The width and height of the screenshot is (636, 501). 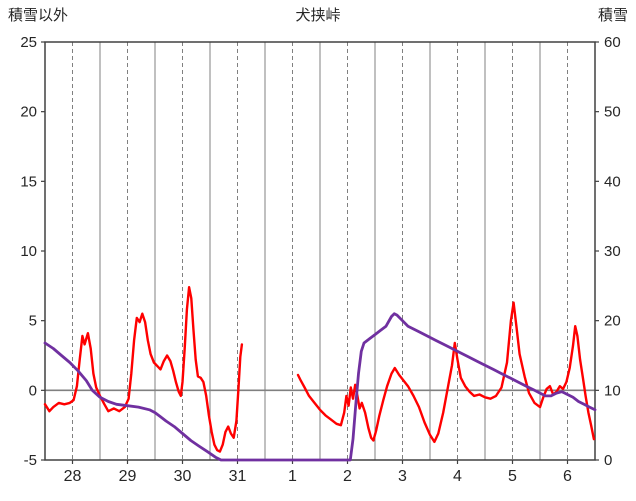 I want to click on right-tick-label: 60, so click(x=612, y=42).